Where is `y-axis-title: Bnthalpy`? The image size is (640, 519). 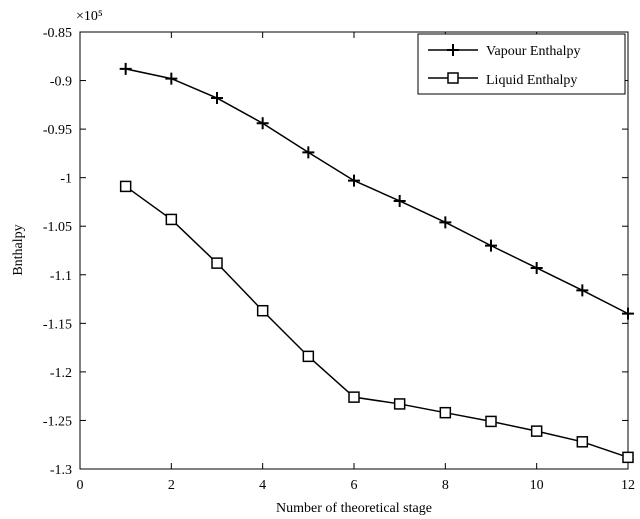
y-axis-title: Bnthalpy is located at coordinates (18, 249).